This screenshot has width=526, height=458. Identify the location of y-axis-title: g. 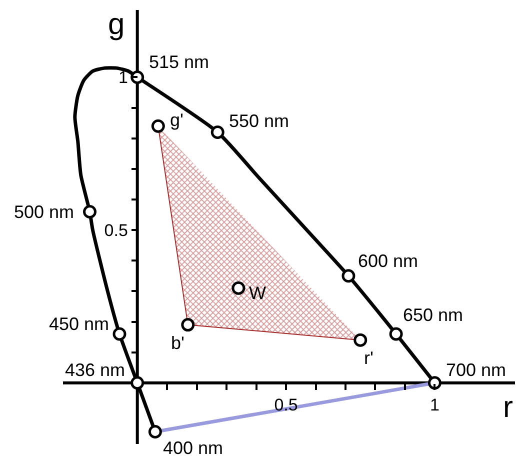
(116, 24).